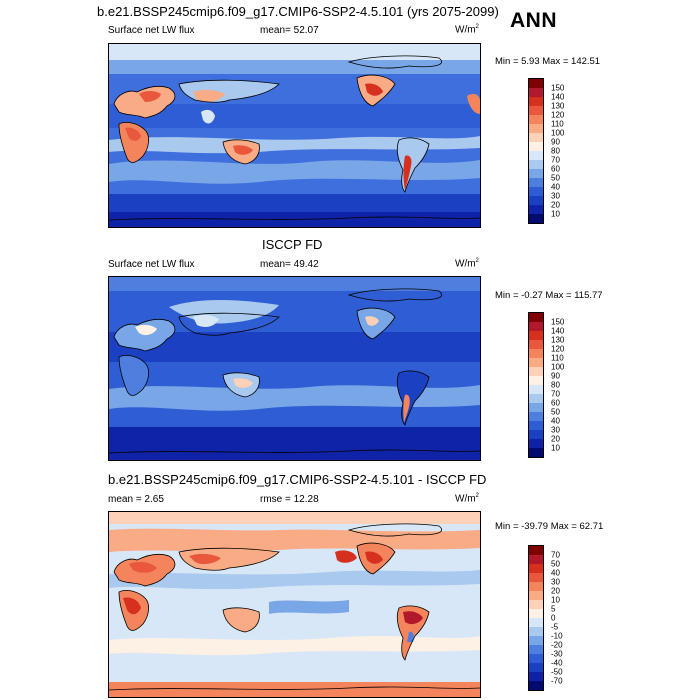 The image size is (700, 700). What do you see at coordinates (549, 526) in the screenshot?
I see `panel-3-minmax: Min = -39.79 Max = 62.71` at bounding box center [549, 526].